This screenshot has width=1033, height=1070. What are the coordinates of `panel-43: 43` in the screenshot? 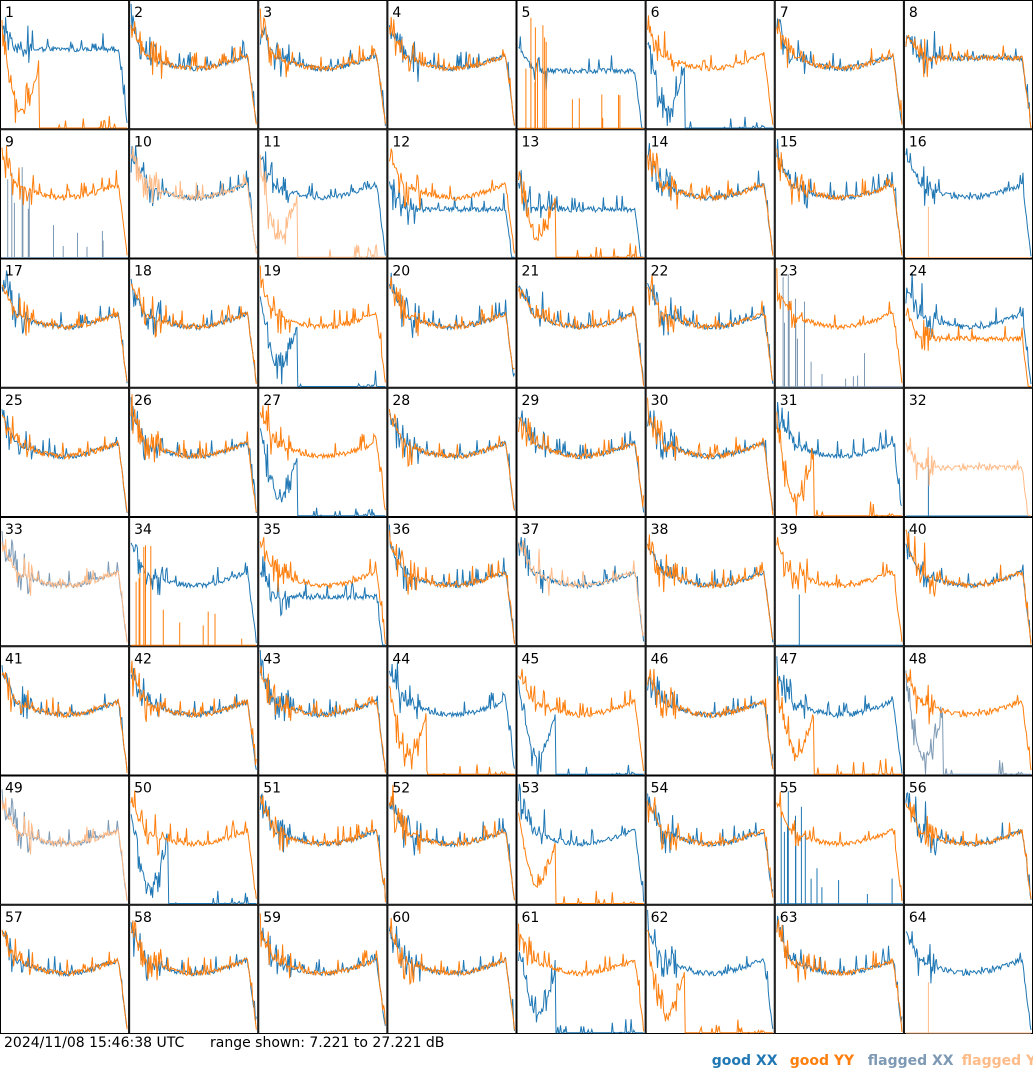 It's located at (323, 711).